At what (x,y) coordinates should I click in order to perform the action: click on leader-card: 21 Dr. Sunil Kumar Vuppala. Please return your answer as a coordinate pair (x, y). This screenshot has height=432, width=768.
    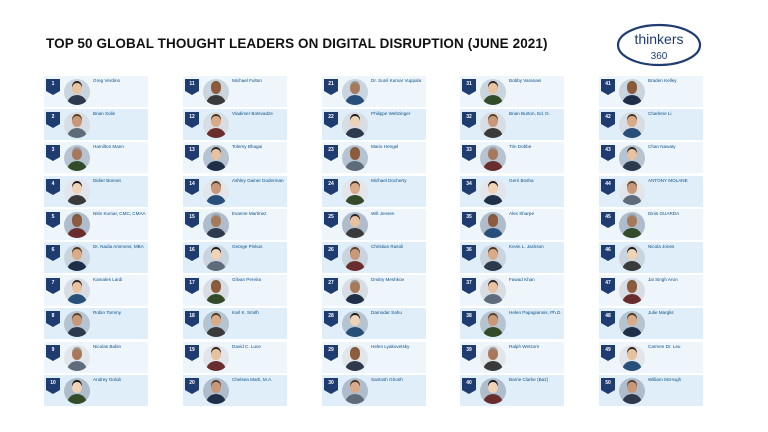
    Looking at the image, I should click on (374, 92).